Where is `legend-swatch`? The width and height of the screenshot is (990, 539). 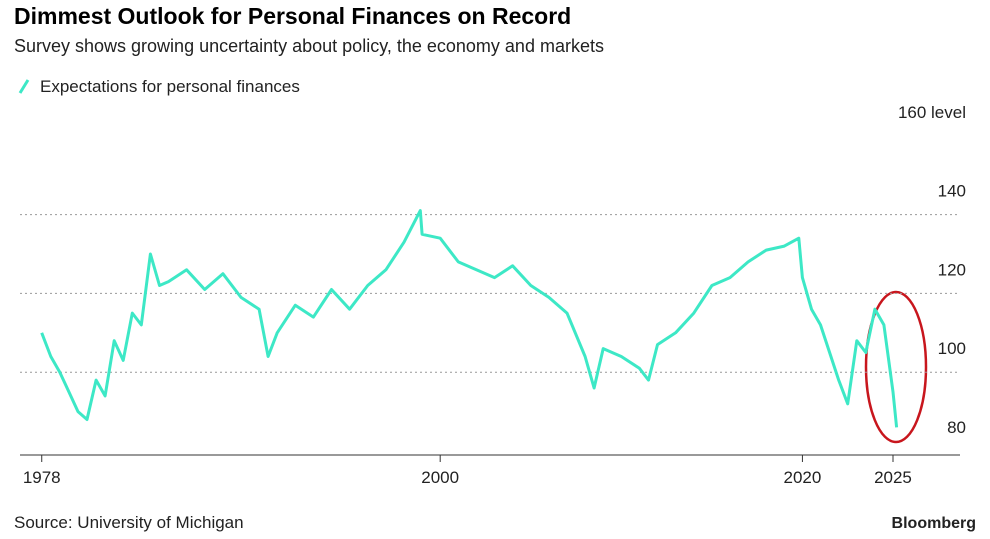 legend-swatch is located at coordinates (24, 86).